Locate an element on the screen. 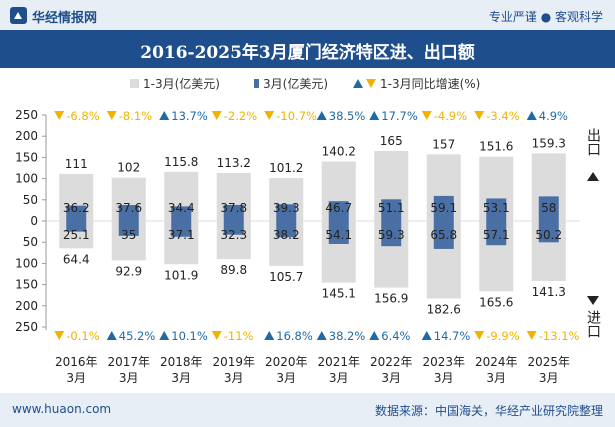 The image size is (615, 427). y-tick-label: 200 is located at coordinates (26, 136).